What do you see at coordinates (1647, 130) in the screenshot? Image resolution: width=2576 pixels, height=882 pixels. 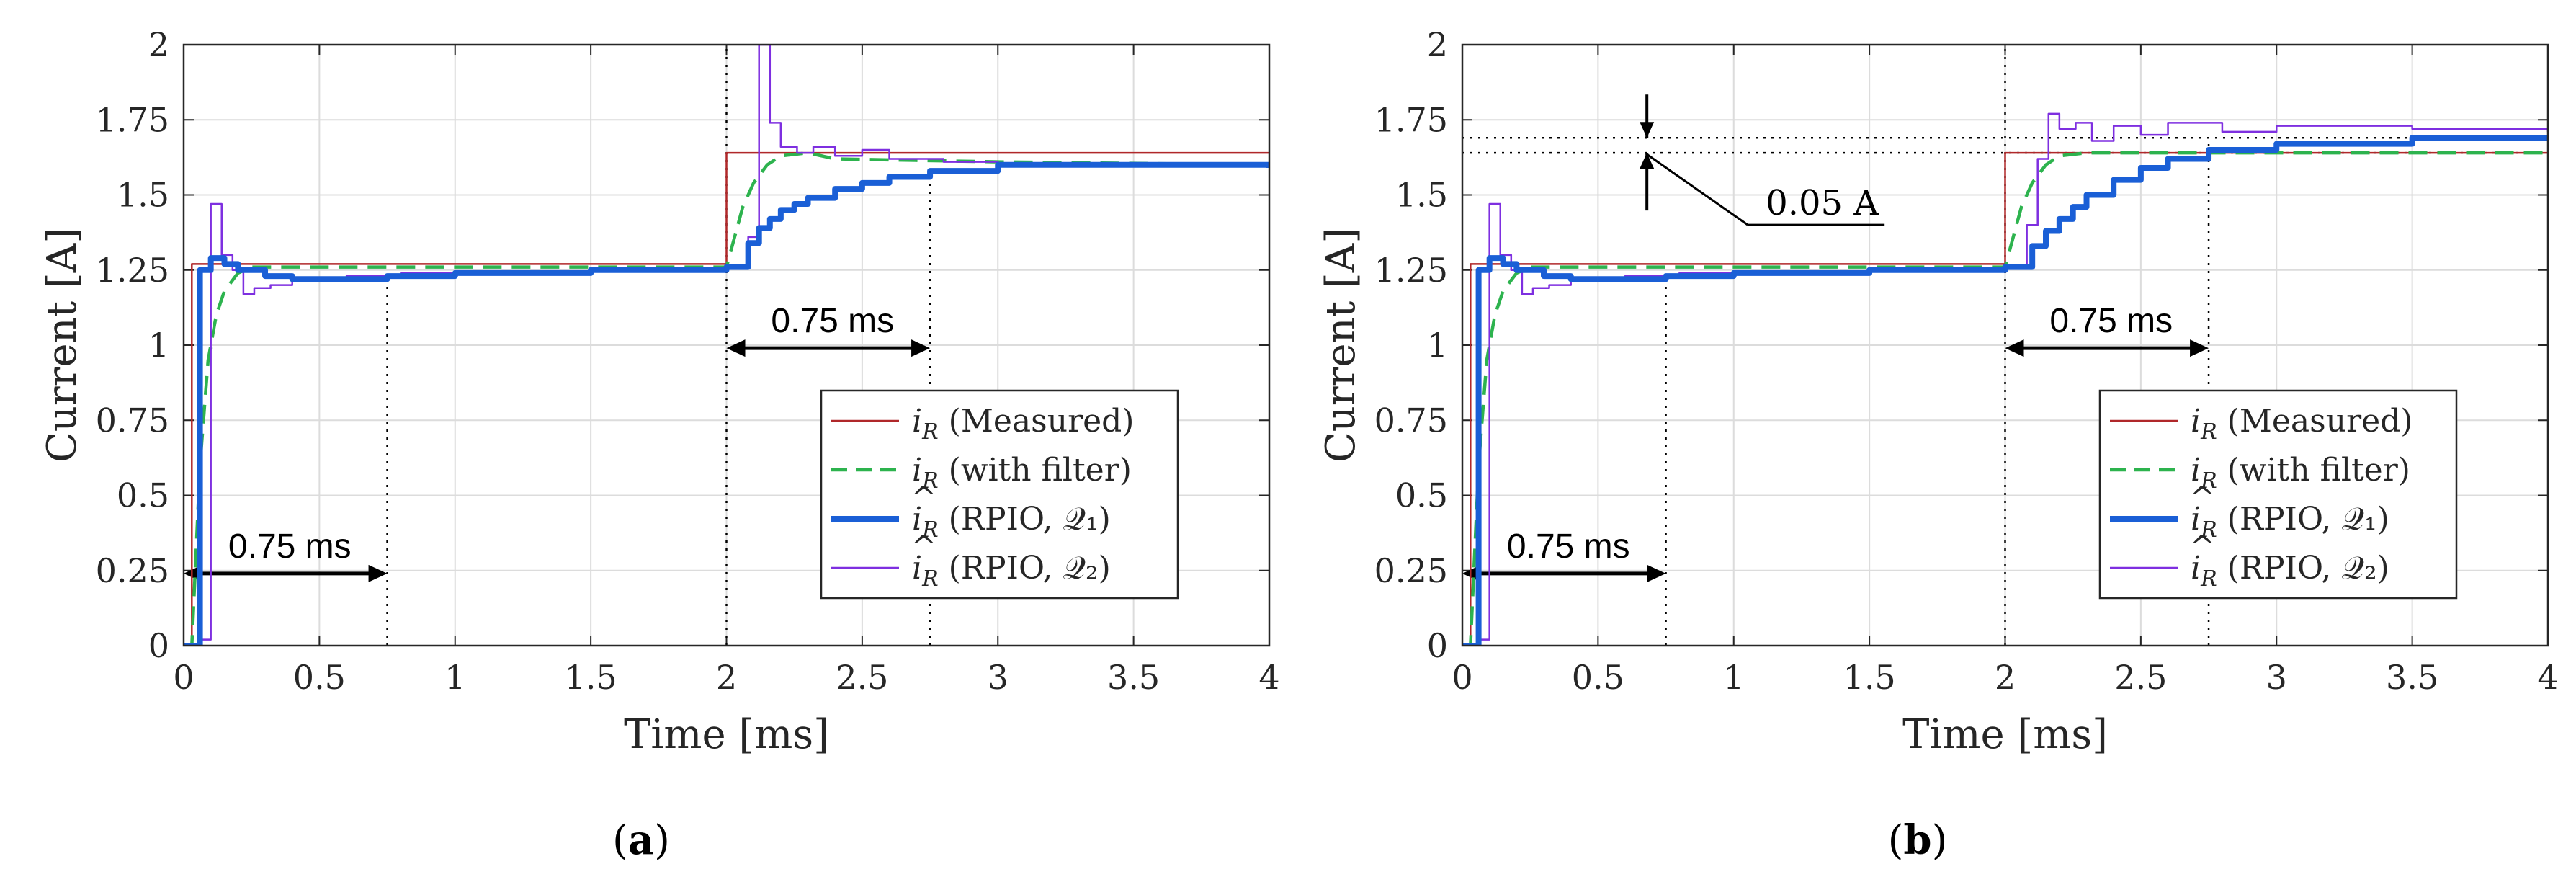 I see `gap-arrow-top-head` at bounding box center [1647, 130].